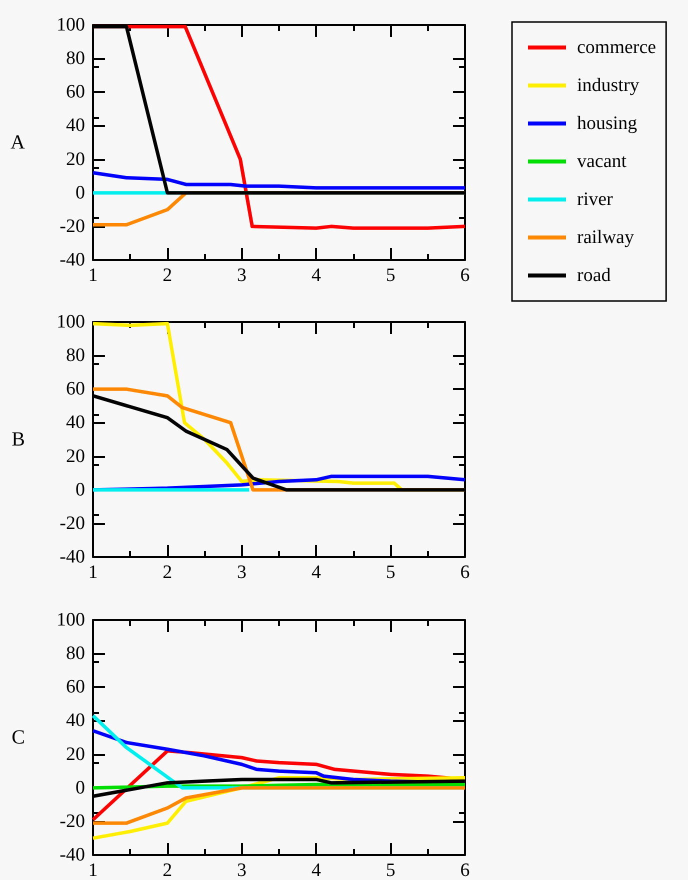 This screenshot has height=880, width=688. I want to click on legend-label: road, so click(594, 275).